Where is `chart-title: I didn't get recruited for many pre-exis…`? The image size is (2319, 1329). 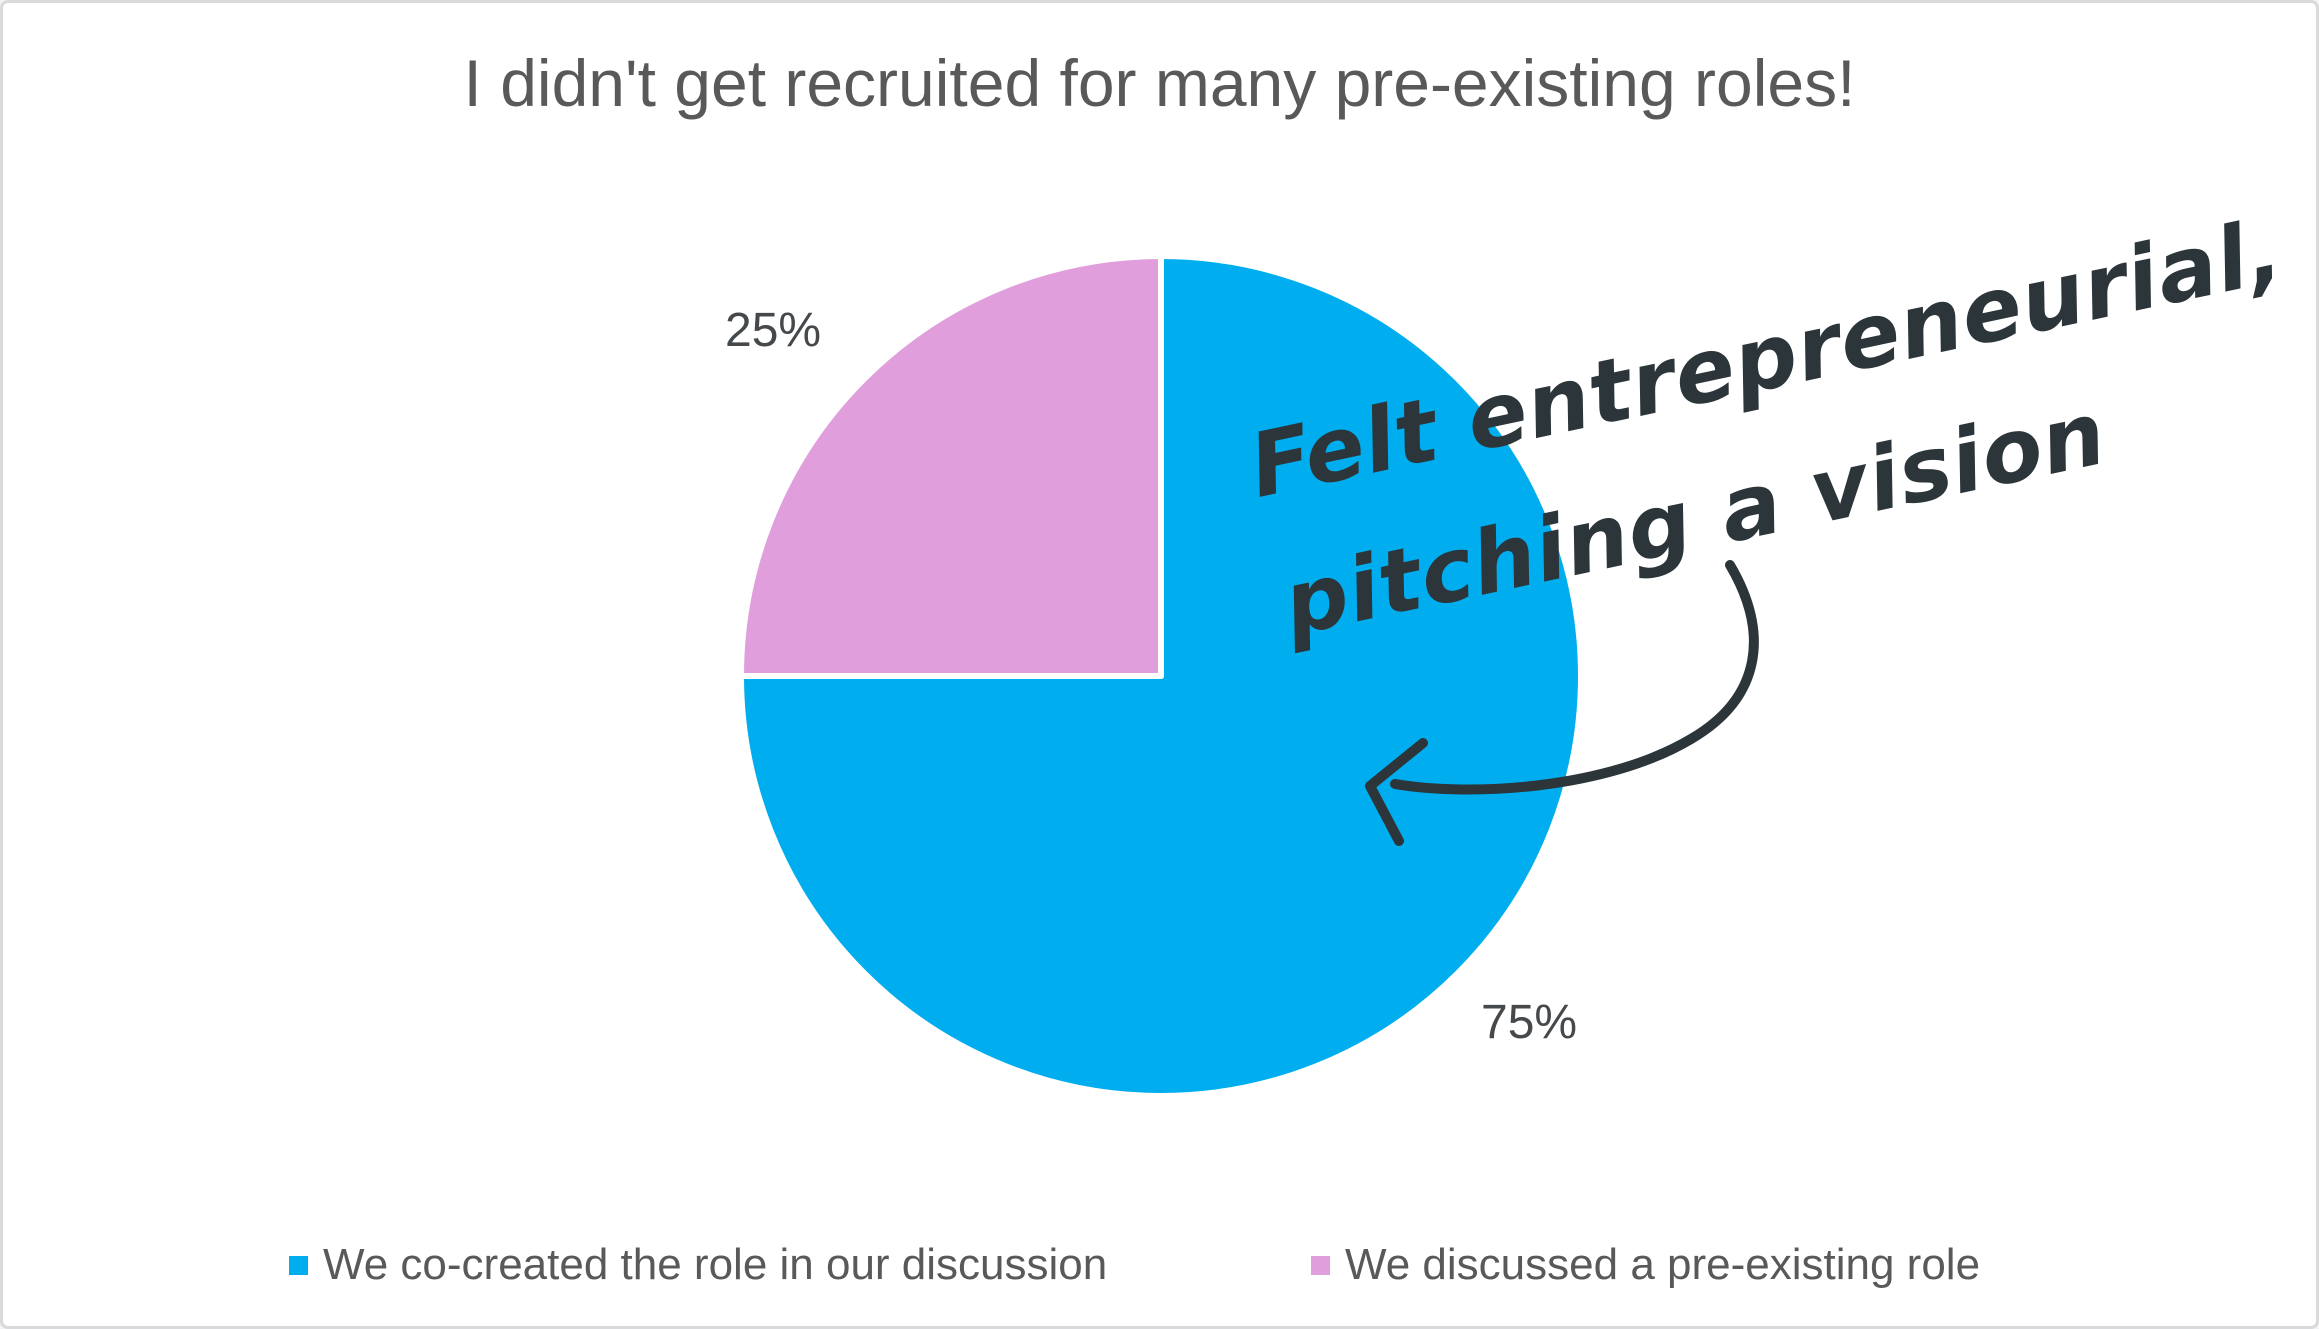 chart-title: I didn't get recruited for many pre-exis… is located at coordinates (1159, 83).